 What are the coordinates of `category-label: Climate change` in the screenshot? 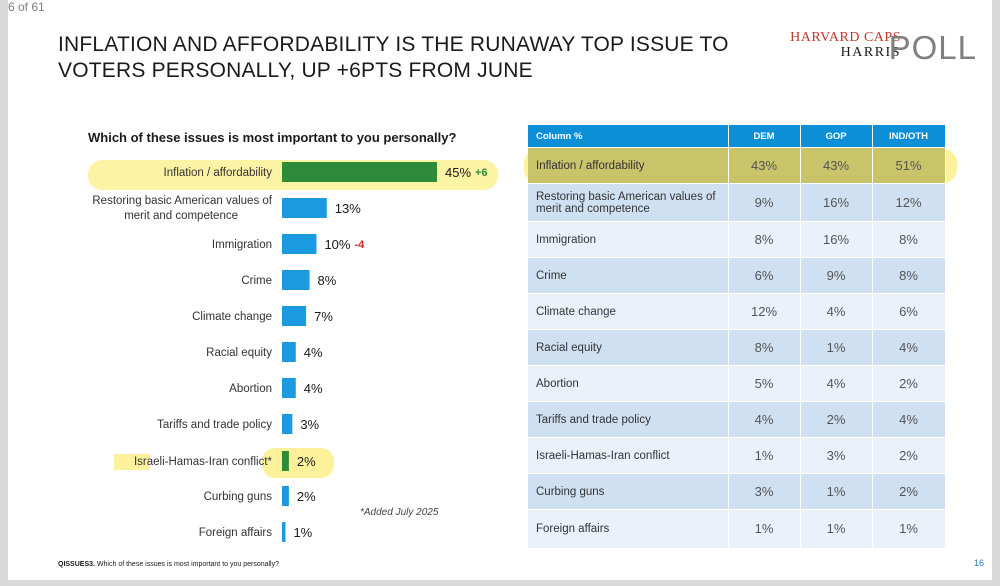 It's located at (232, 317).